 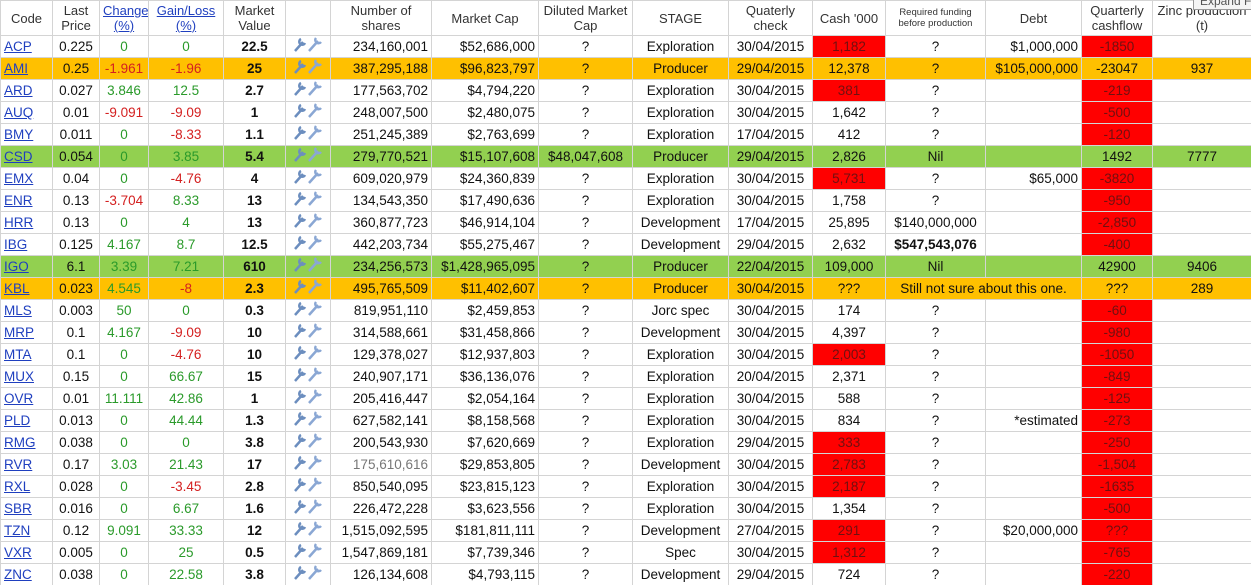 I want to click on cell: 12,378, so click(x=849, y=68).